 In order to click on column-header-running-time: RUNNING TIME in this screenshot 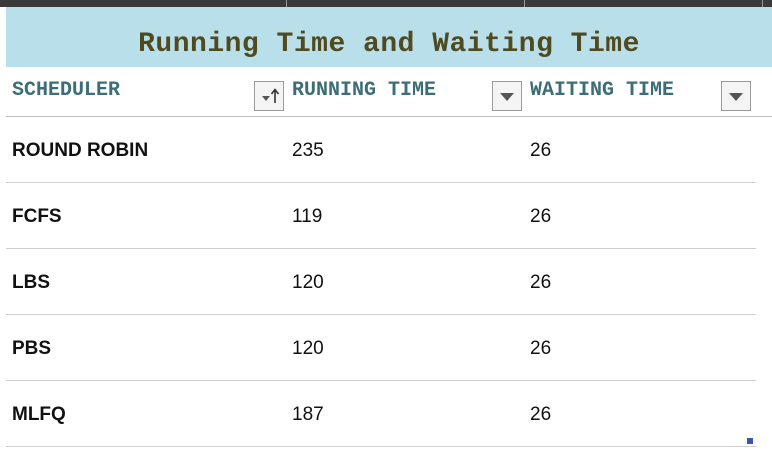, I will do `click(364, 90)`.